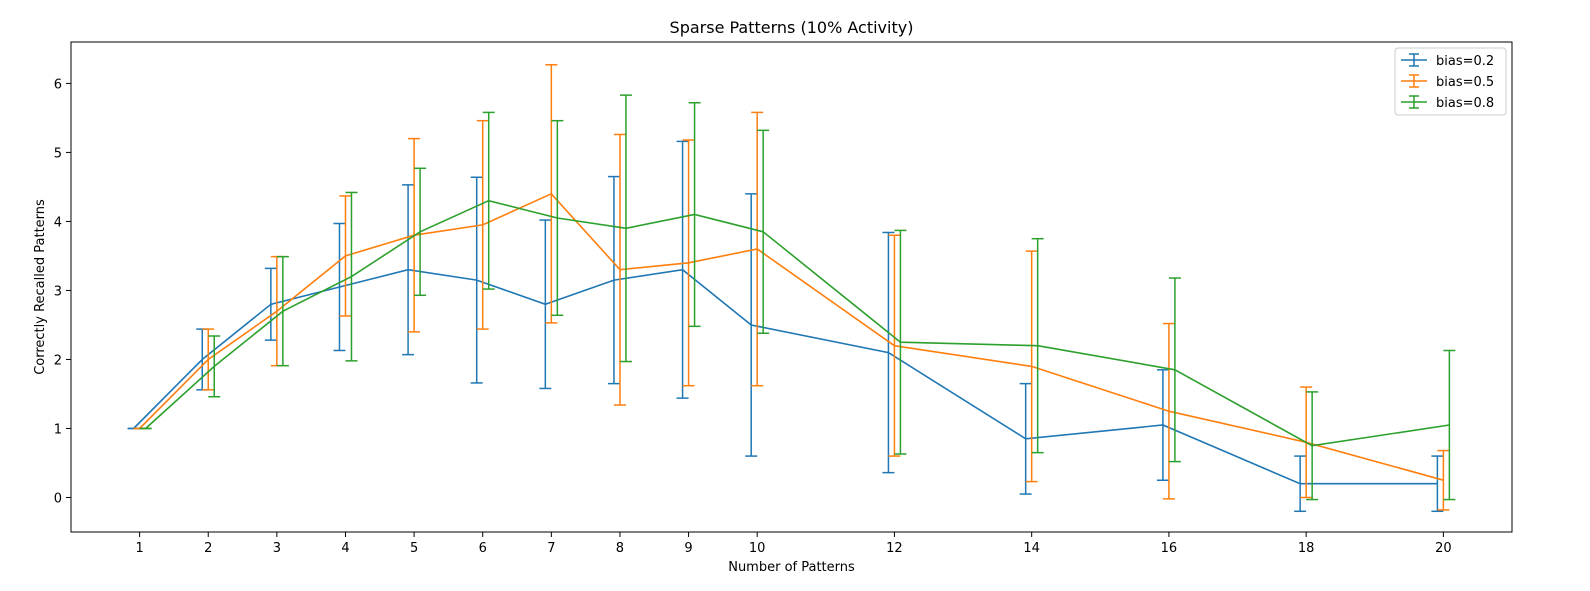  I want to click on legend: bias=0.2 bias=0.5 bias=0.8, so click(1450, 81).